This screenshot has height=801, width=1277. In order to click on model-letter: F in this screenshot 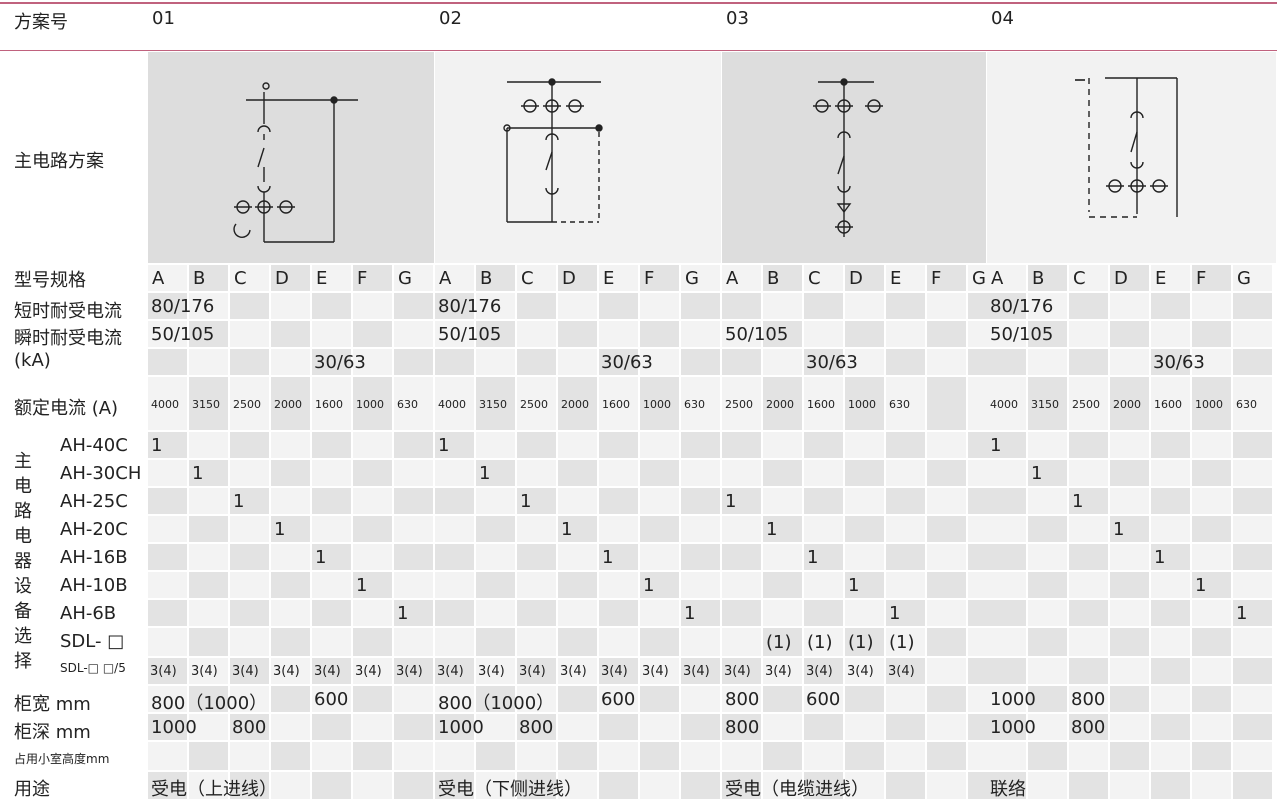, I will do `click(362, 278)`.